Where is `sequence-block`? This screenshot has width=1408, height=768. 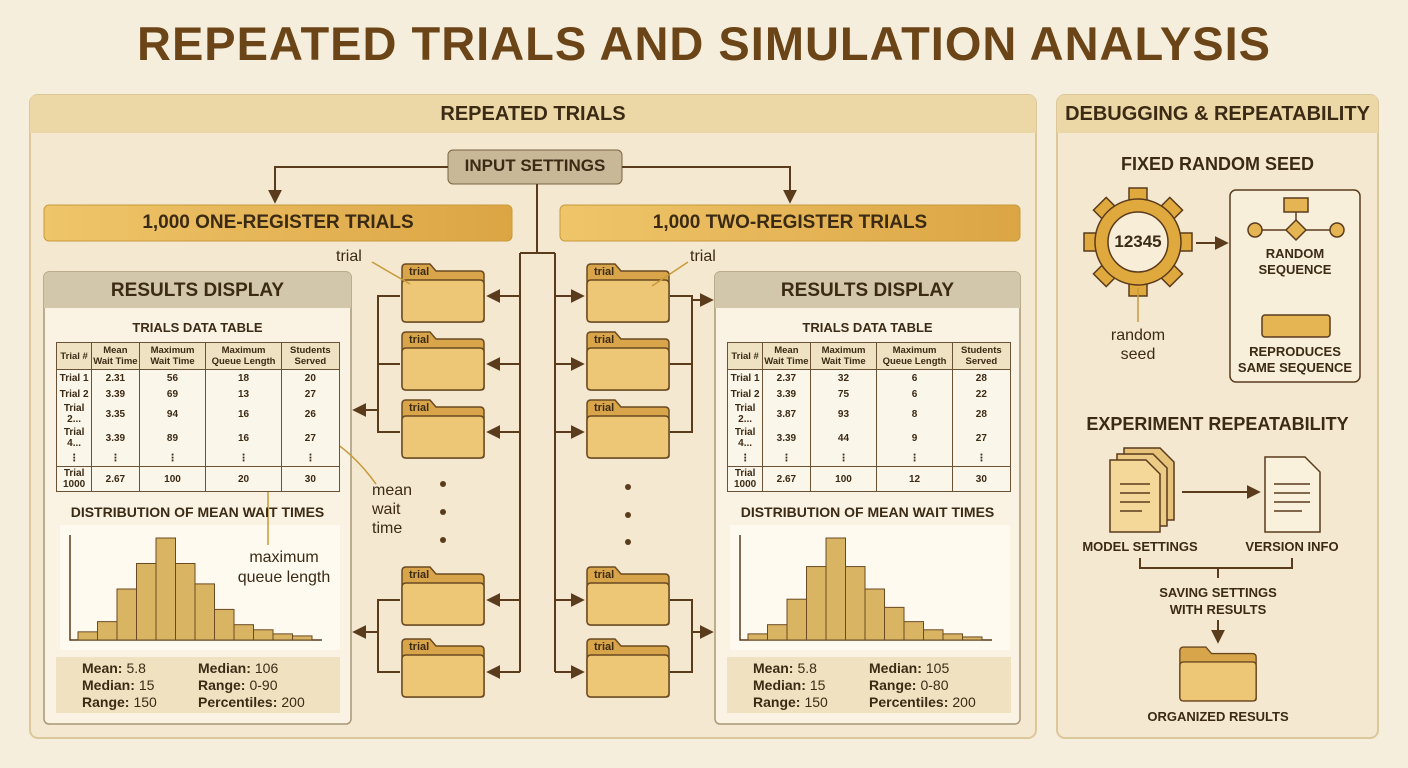 sequence-block is located at coordinates (1296, 326).